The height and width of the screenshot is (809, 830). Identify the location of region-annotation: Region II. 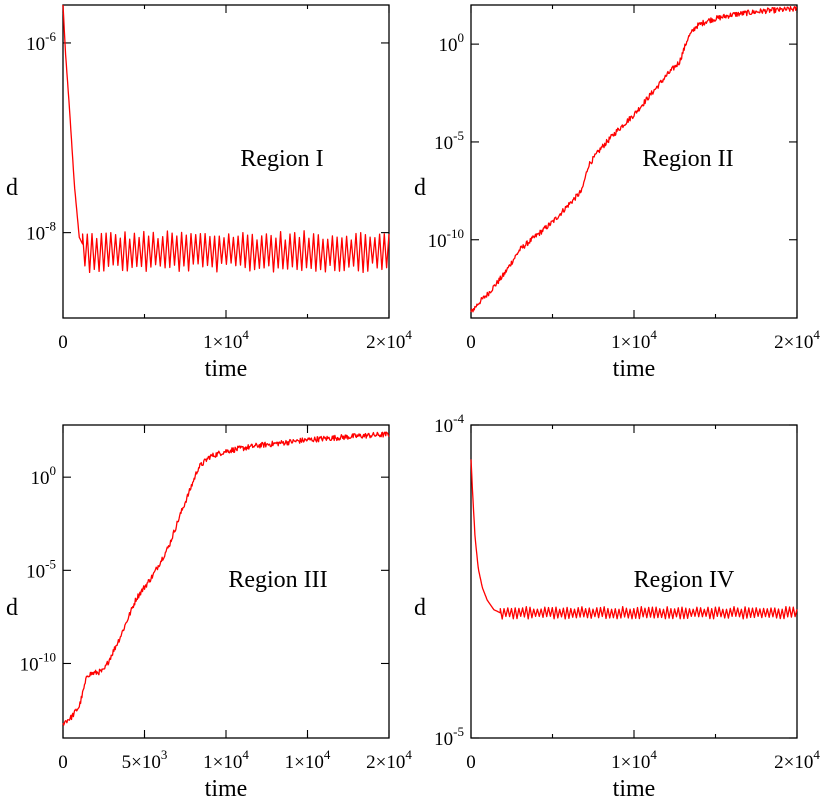
(687, 159).